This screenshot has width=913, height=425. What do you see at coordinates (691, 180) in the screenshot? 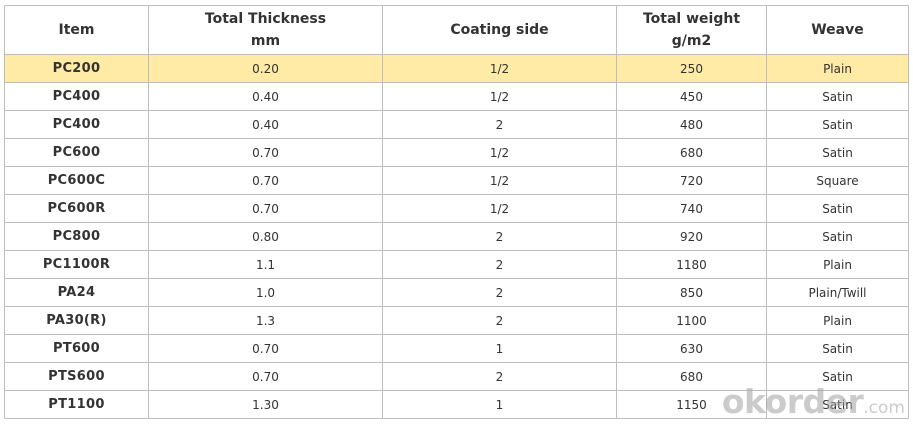
I see `cell-weight: 720` at bounding box center [691, 180].